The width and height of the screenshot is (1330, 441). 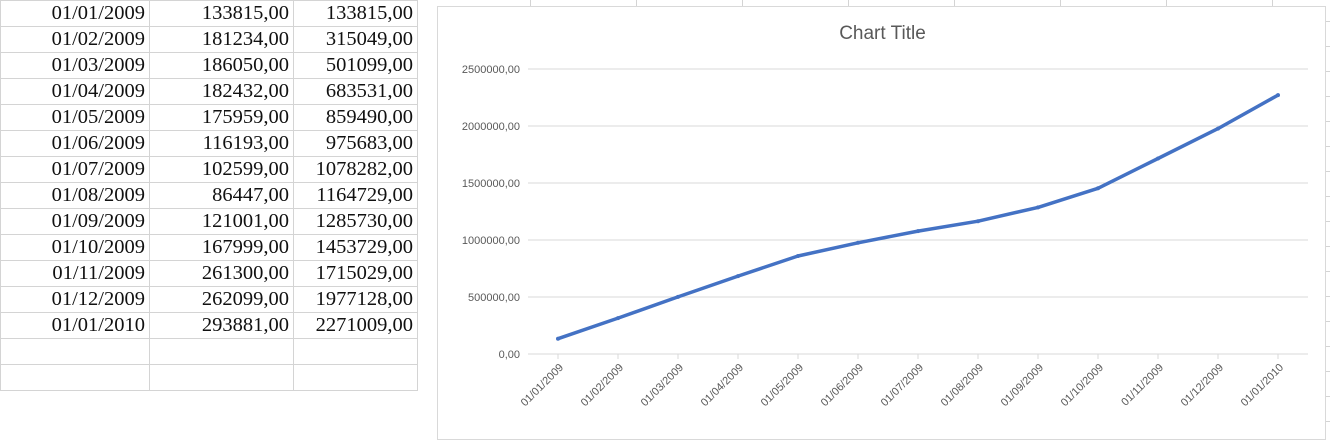 What do you see at coordinates (962, 385) in the screenshot?
I see `x-tick-label: 01/08/2009` at bounding box center [962, 385].